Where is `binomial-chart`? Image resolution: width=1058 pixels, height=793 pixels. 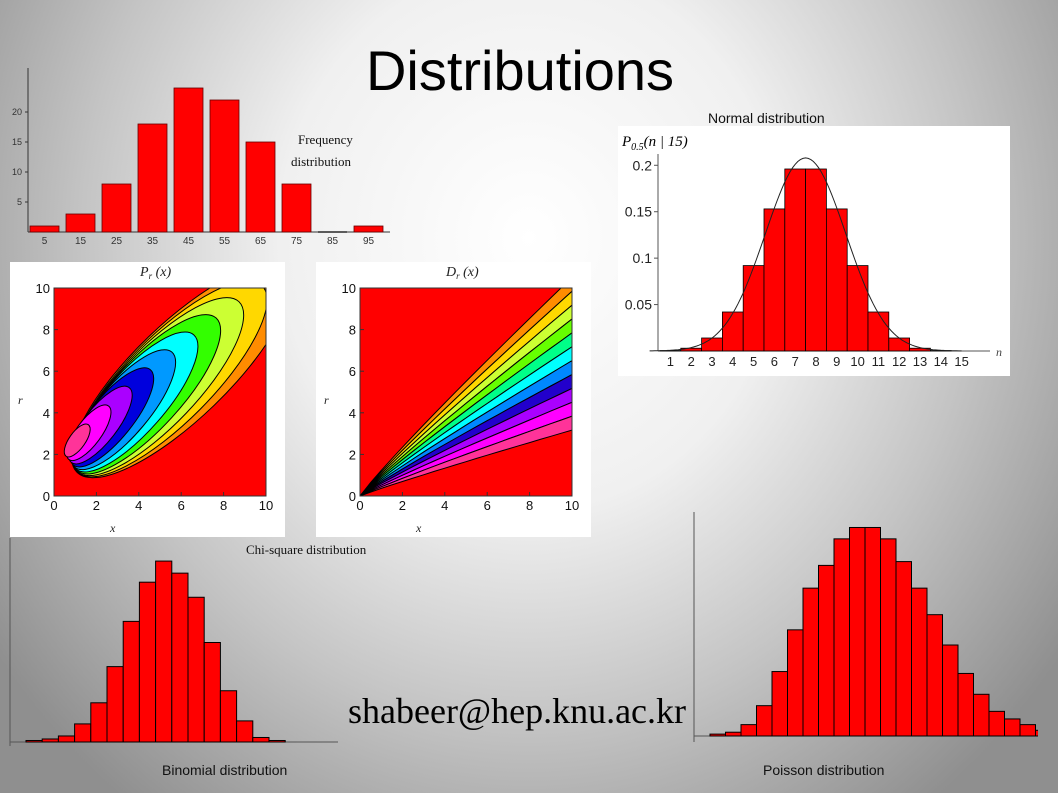 binomial-chart is located at coordinates (173, 642).